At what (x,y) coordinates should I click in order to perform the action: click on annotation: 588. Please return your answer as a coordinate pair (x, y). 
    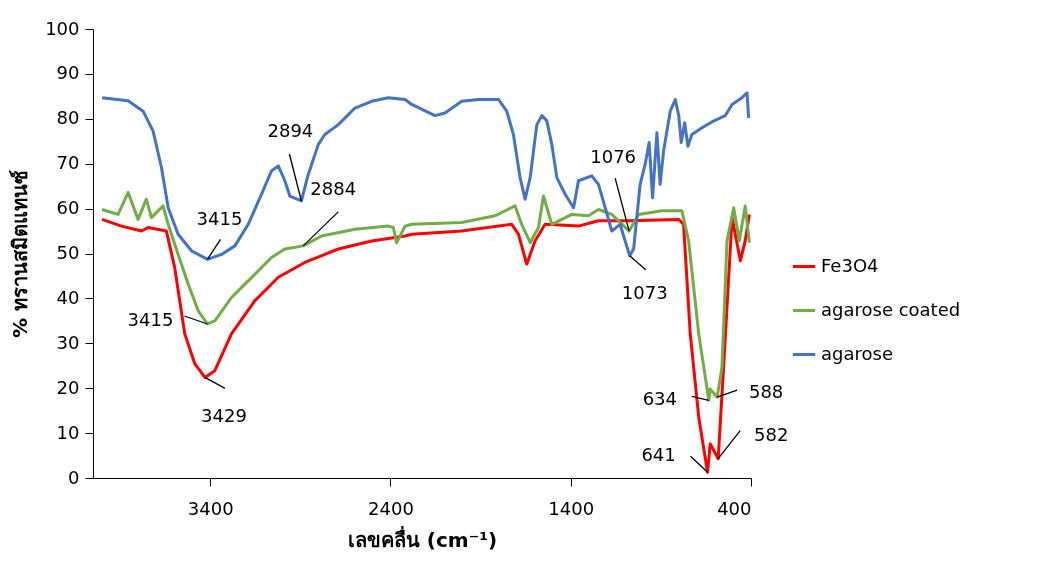
    Looking at the image, I should click on (766, 392).